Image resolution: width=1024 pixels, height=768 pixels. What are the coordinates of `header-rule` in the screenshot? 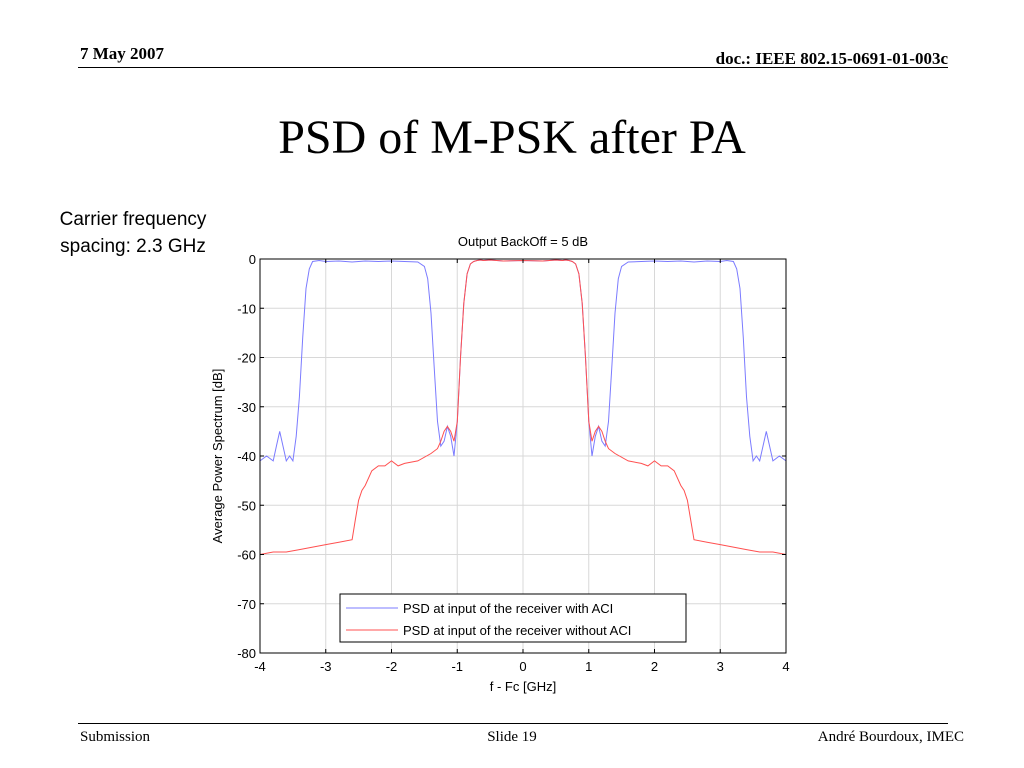 It's located at (513, 67).